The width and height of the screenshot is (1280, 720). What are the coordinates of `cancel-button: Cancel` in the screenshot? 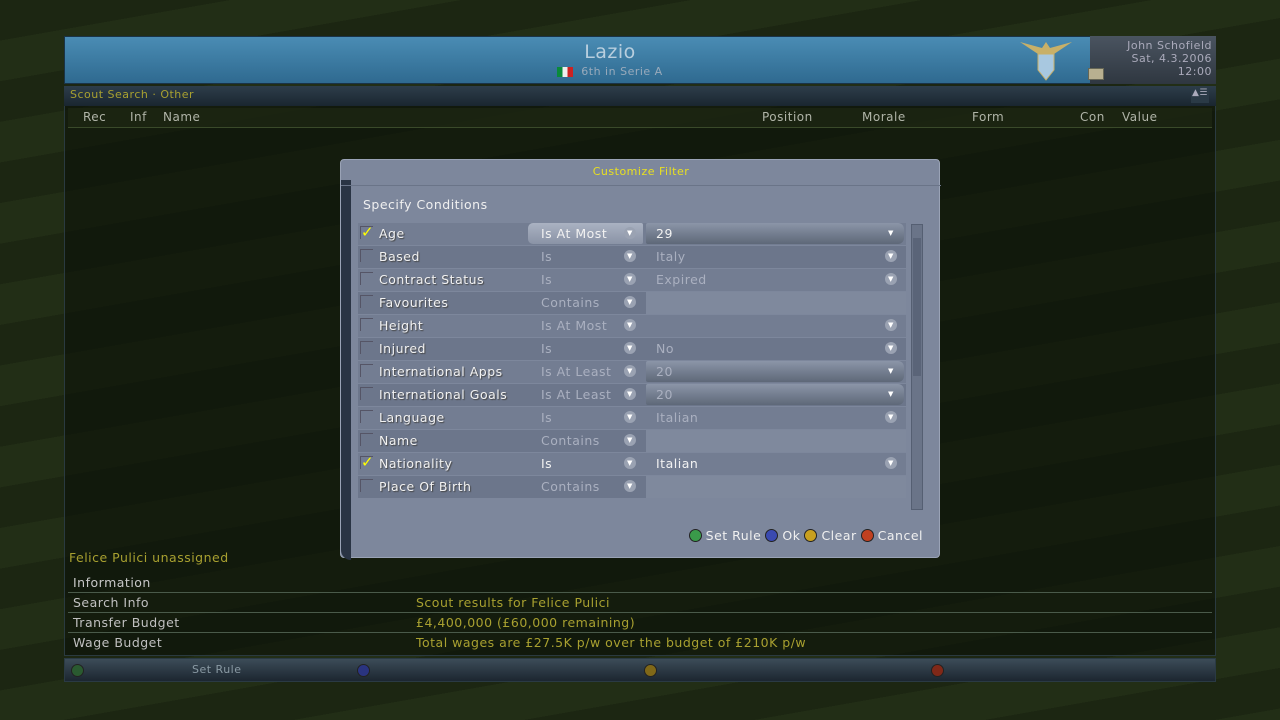 It's located at (900, 535).